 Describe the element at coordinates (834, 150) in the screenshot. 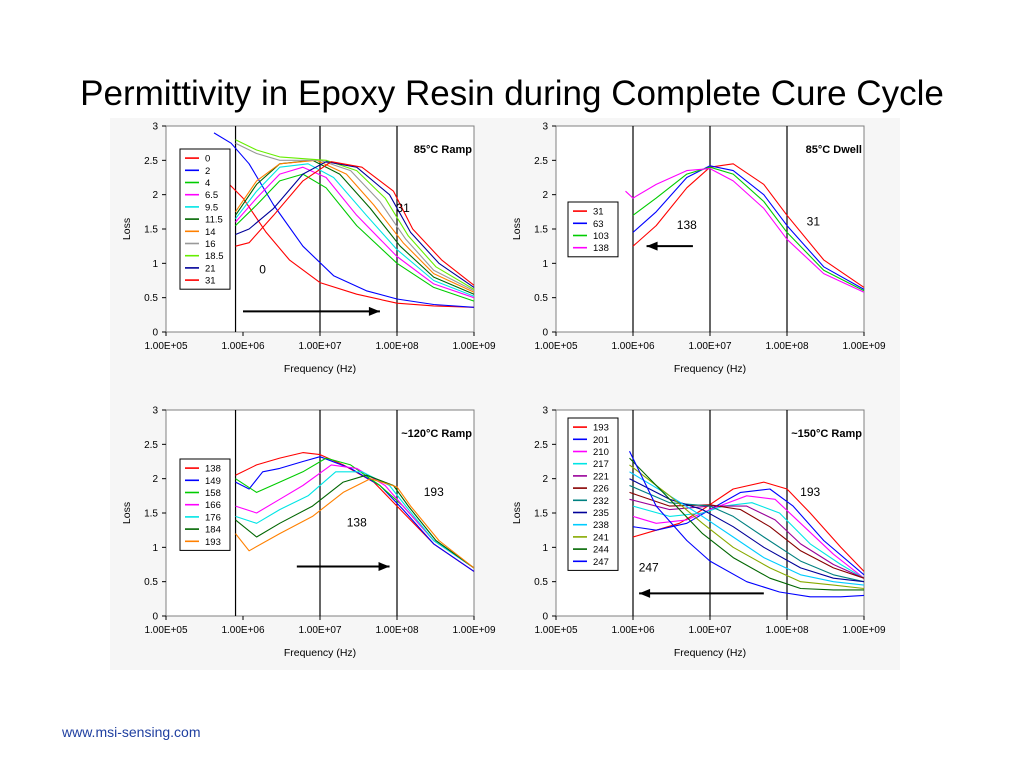

I see `chart-title: 85°C Dwell` at that location.